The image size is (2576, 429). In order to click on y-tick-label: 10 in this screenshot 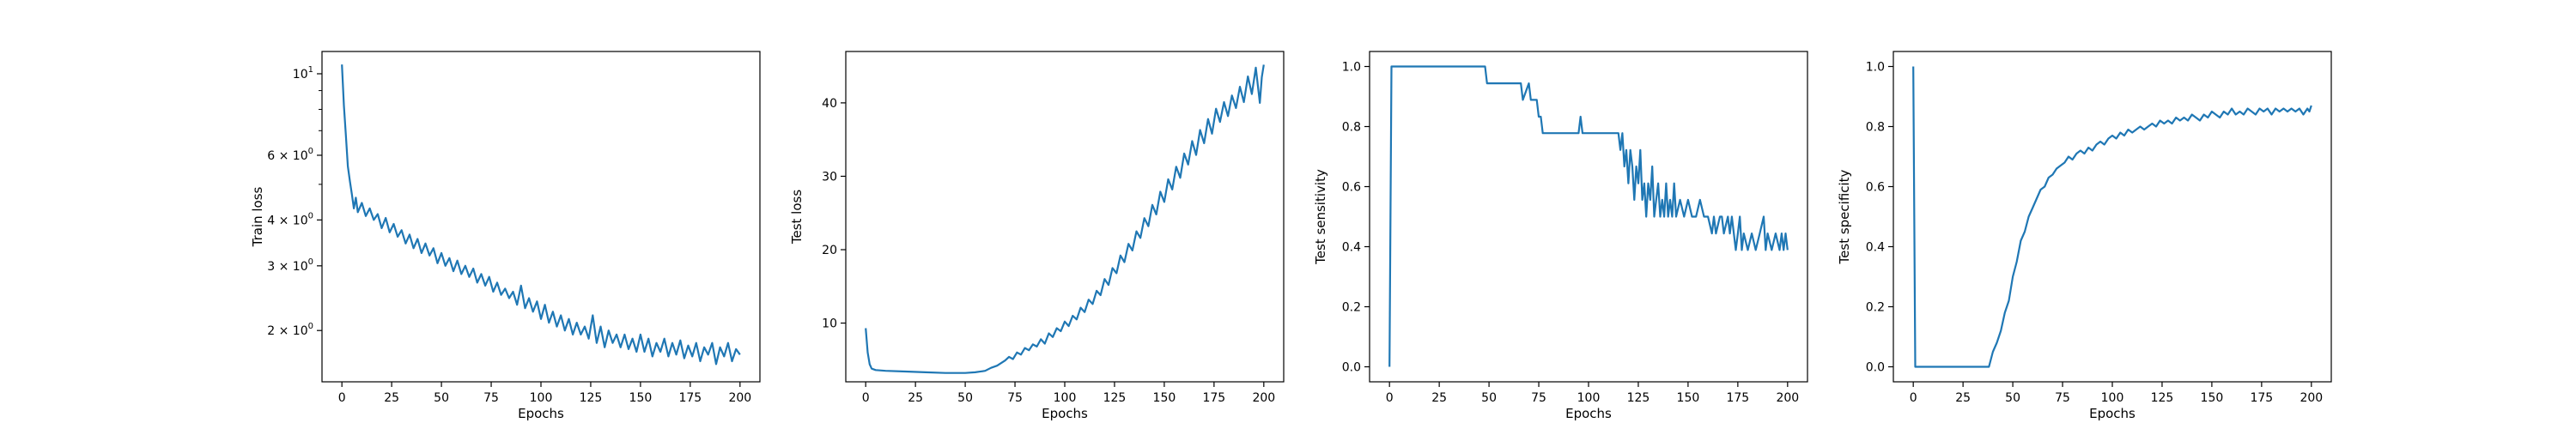, I will do `click(830, 324)`.